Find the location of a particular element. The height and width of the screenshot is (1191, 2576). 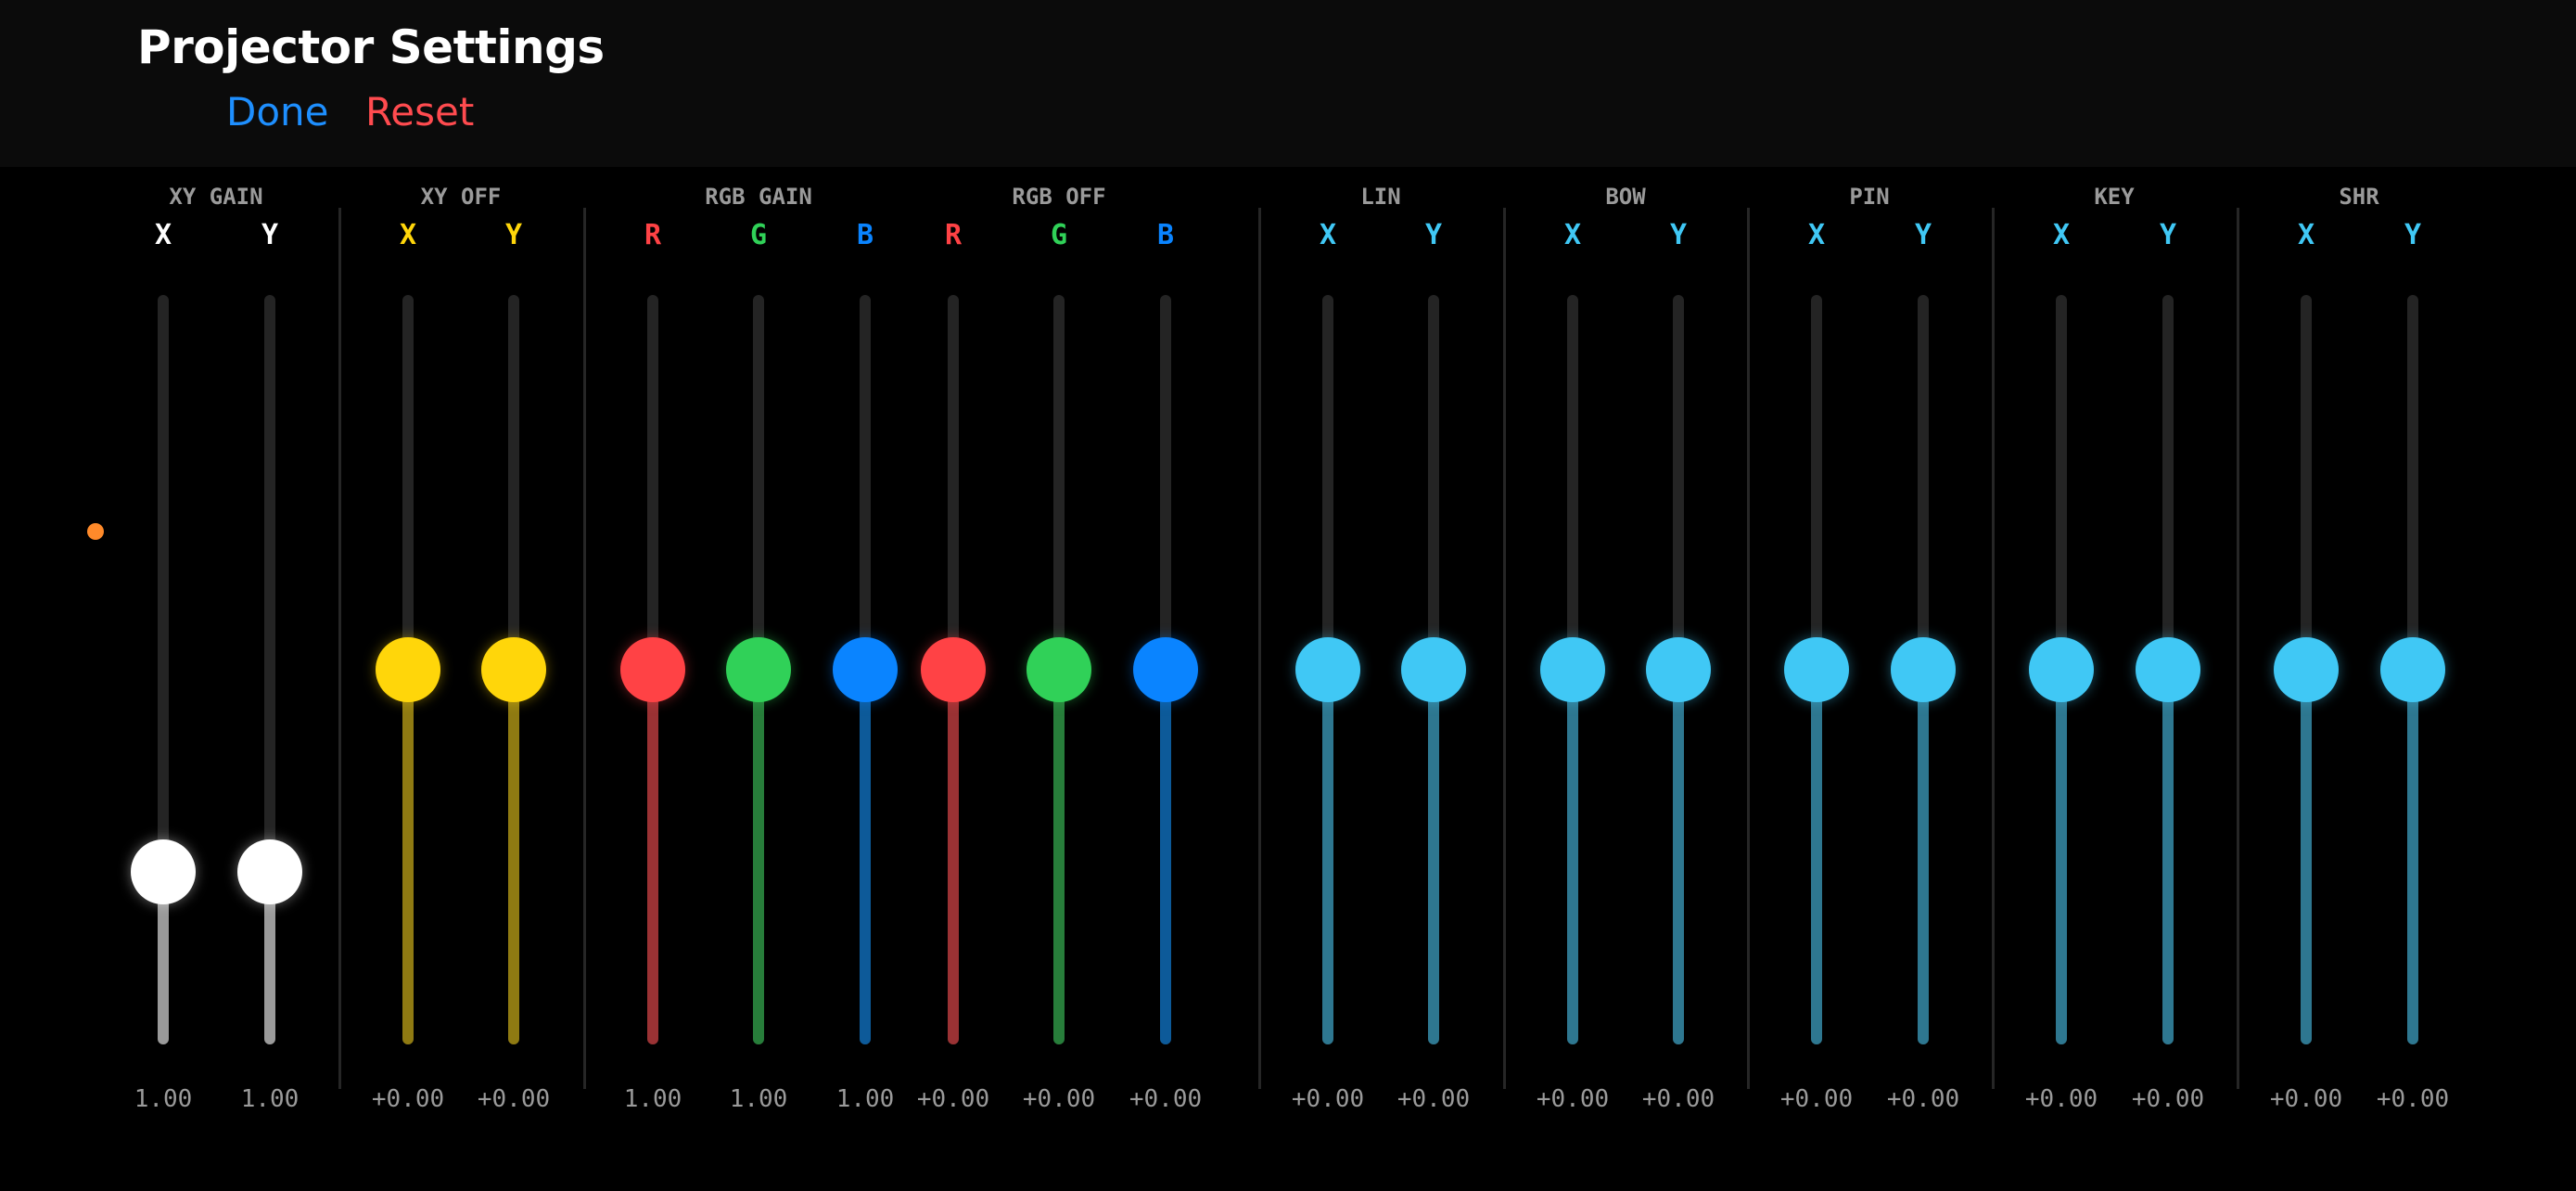

status-indicator-dot is located at coordinates (95, 532).